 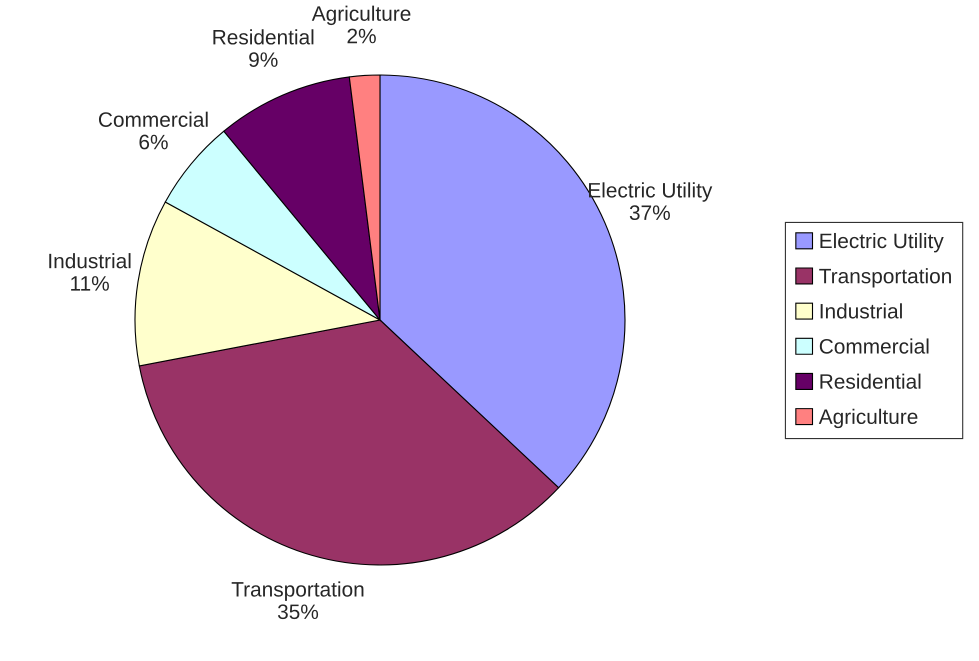 I want to click on legend-label: Transportation, so click(x=885, y=278).